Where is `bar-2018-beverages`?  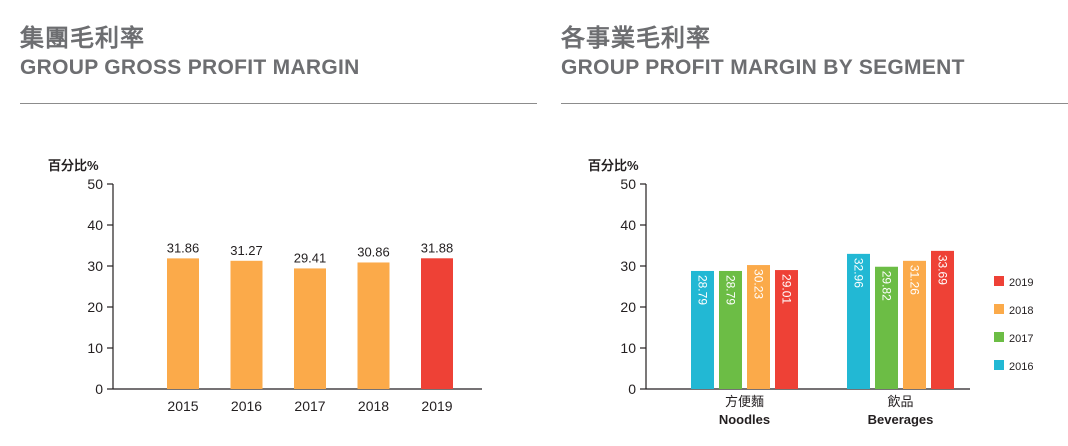 bar-2018-beverages is located at coordinates (914, 324).